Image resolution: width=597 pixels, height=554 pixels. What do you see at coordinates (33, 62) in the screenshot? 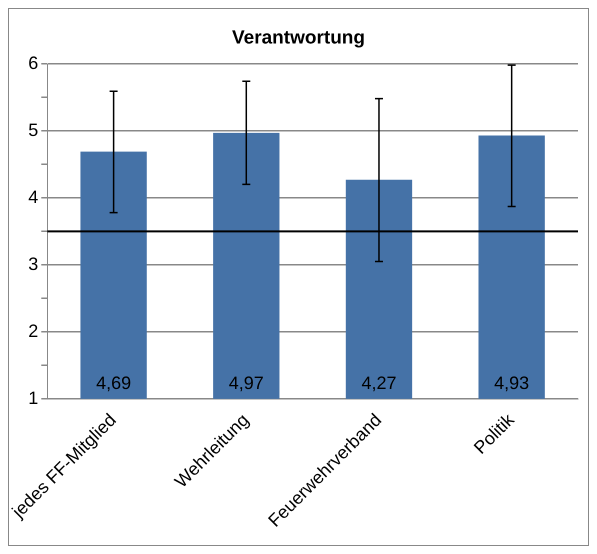
I see `y-tick-label: 6` at bounding box center [33, 62].